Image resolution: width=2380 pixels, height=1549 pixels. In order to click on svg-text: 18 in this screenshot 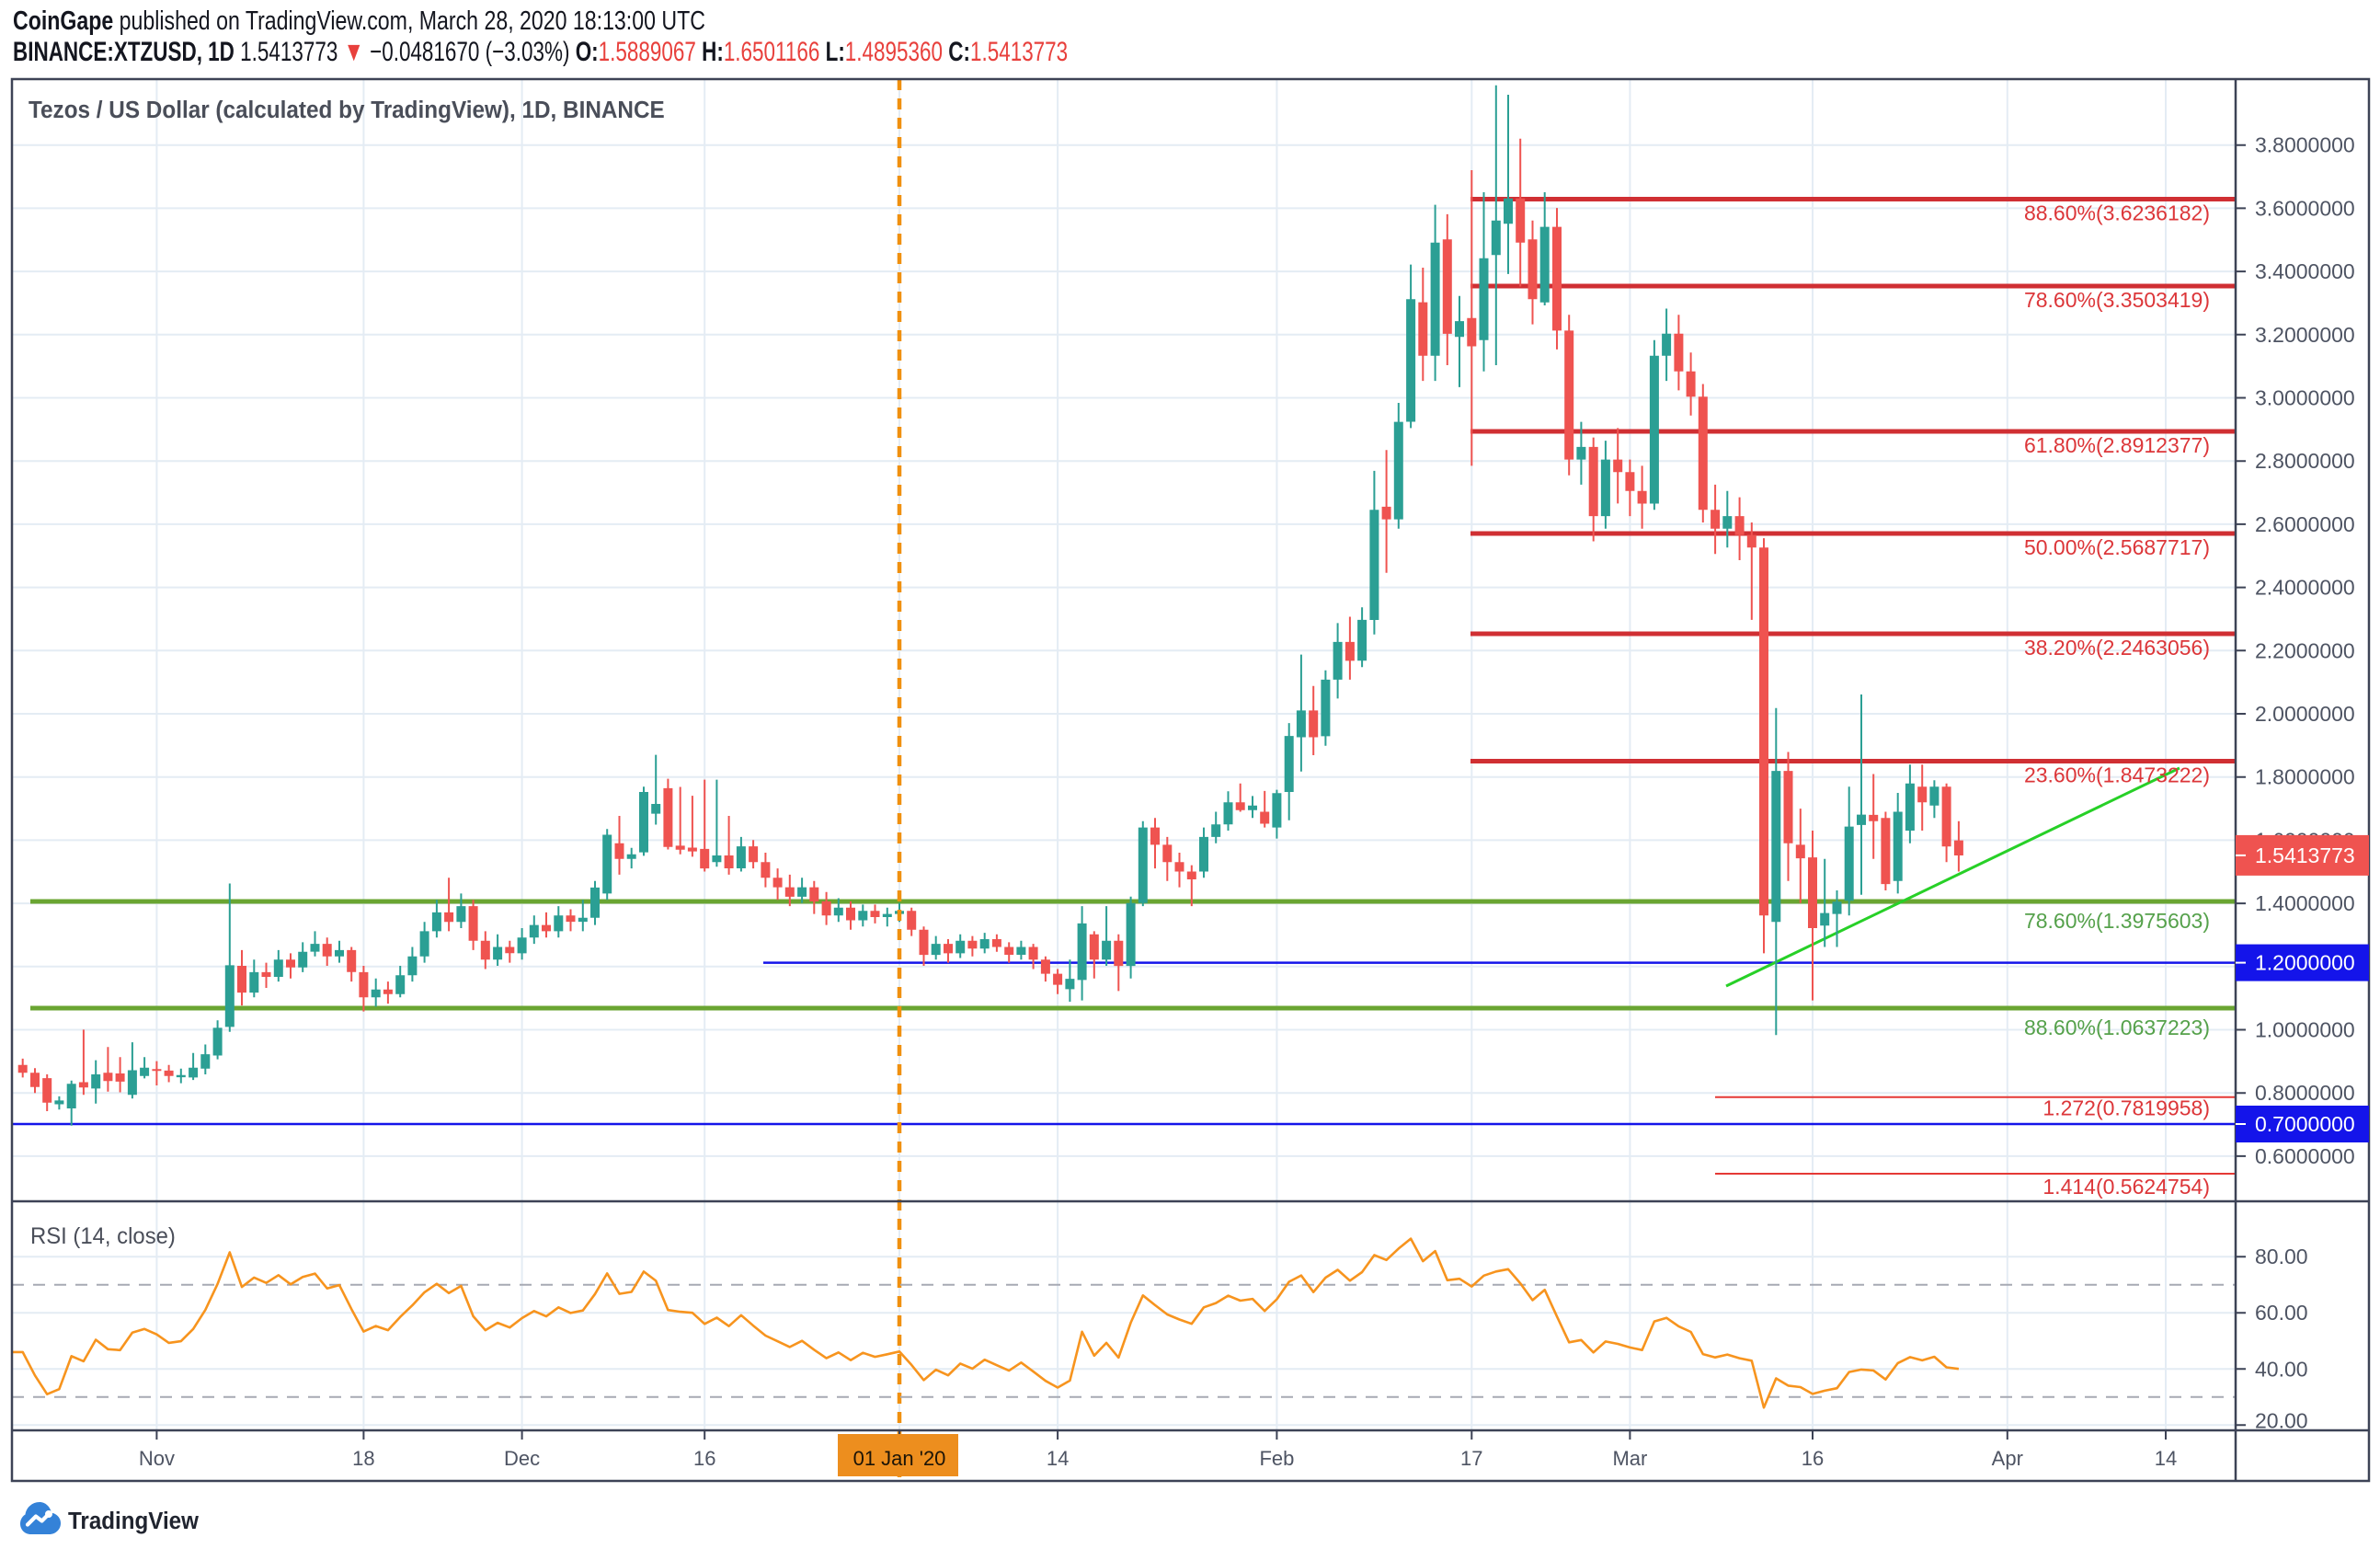, I will do `click(363, 1458)`.